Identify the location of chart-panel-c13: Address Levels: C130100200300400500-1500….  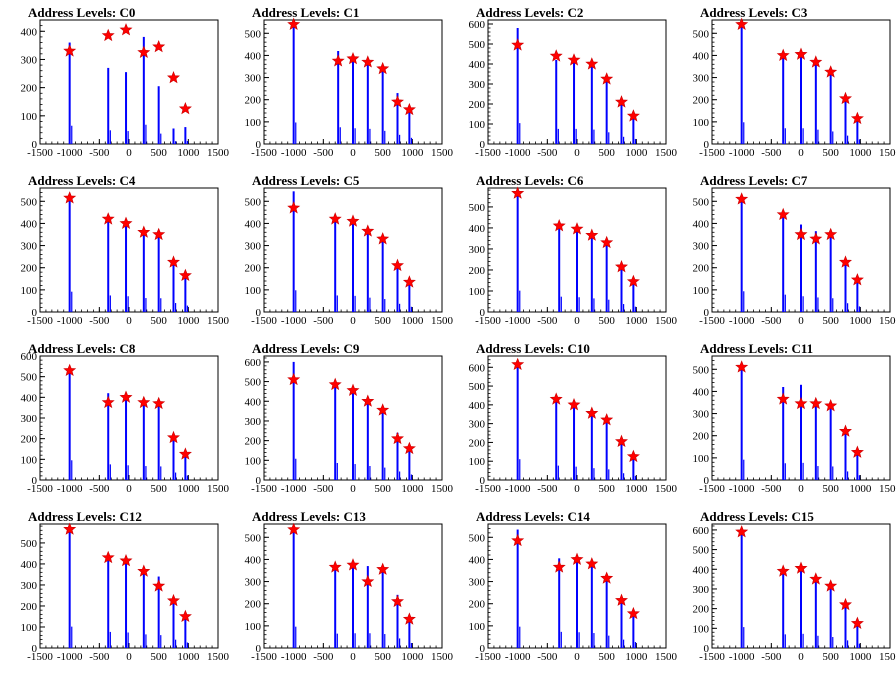
(349, 586).